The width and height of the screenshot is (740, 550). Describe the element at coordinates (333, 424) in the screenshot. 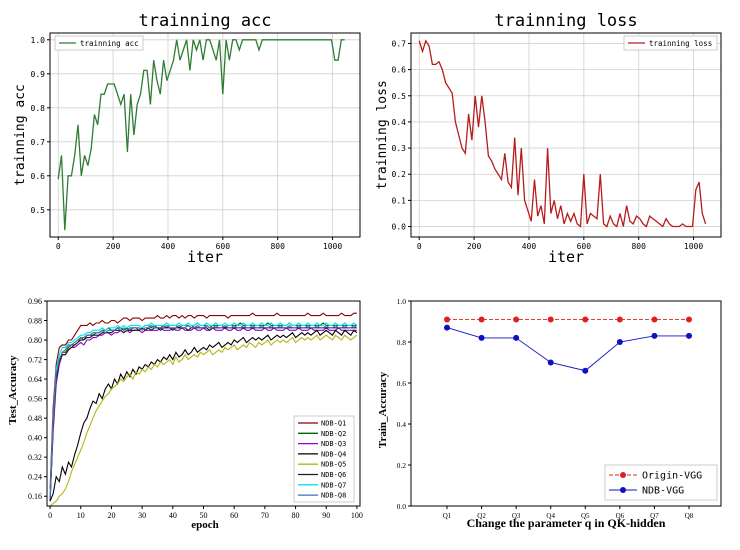

I see `legend-label: NDB-Q1` at that location.